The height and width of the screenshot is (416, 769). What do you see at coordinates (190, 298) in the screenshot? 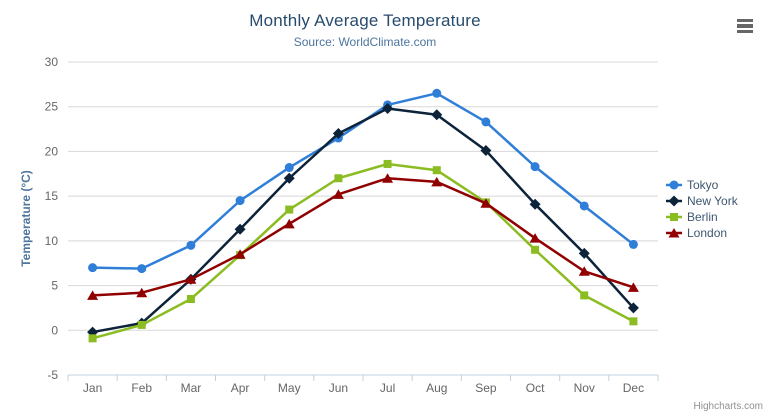
I see `data-point-berlin-mar` at bounding box center [190, 298].